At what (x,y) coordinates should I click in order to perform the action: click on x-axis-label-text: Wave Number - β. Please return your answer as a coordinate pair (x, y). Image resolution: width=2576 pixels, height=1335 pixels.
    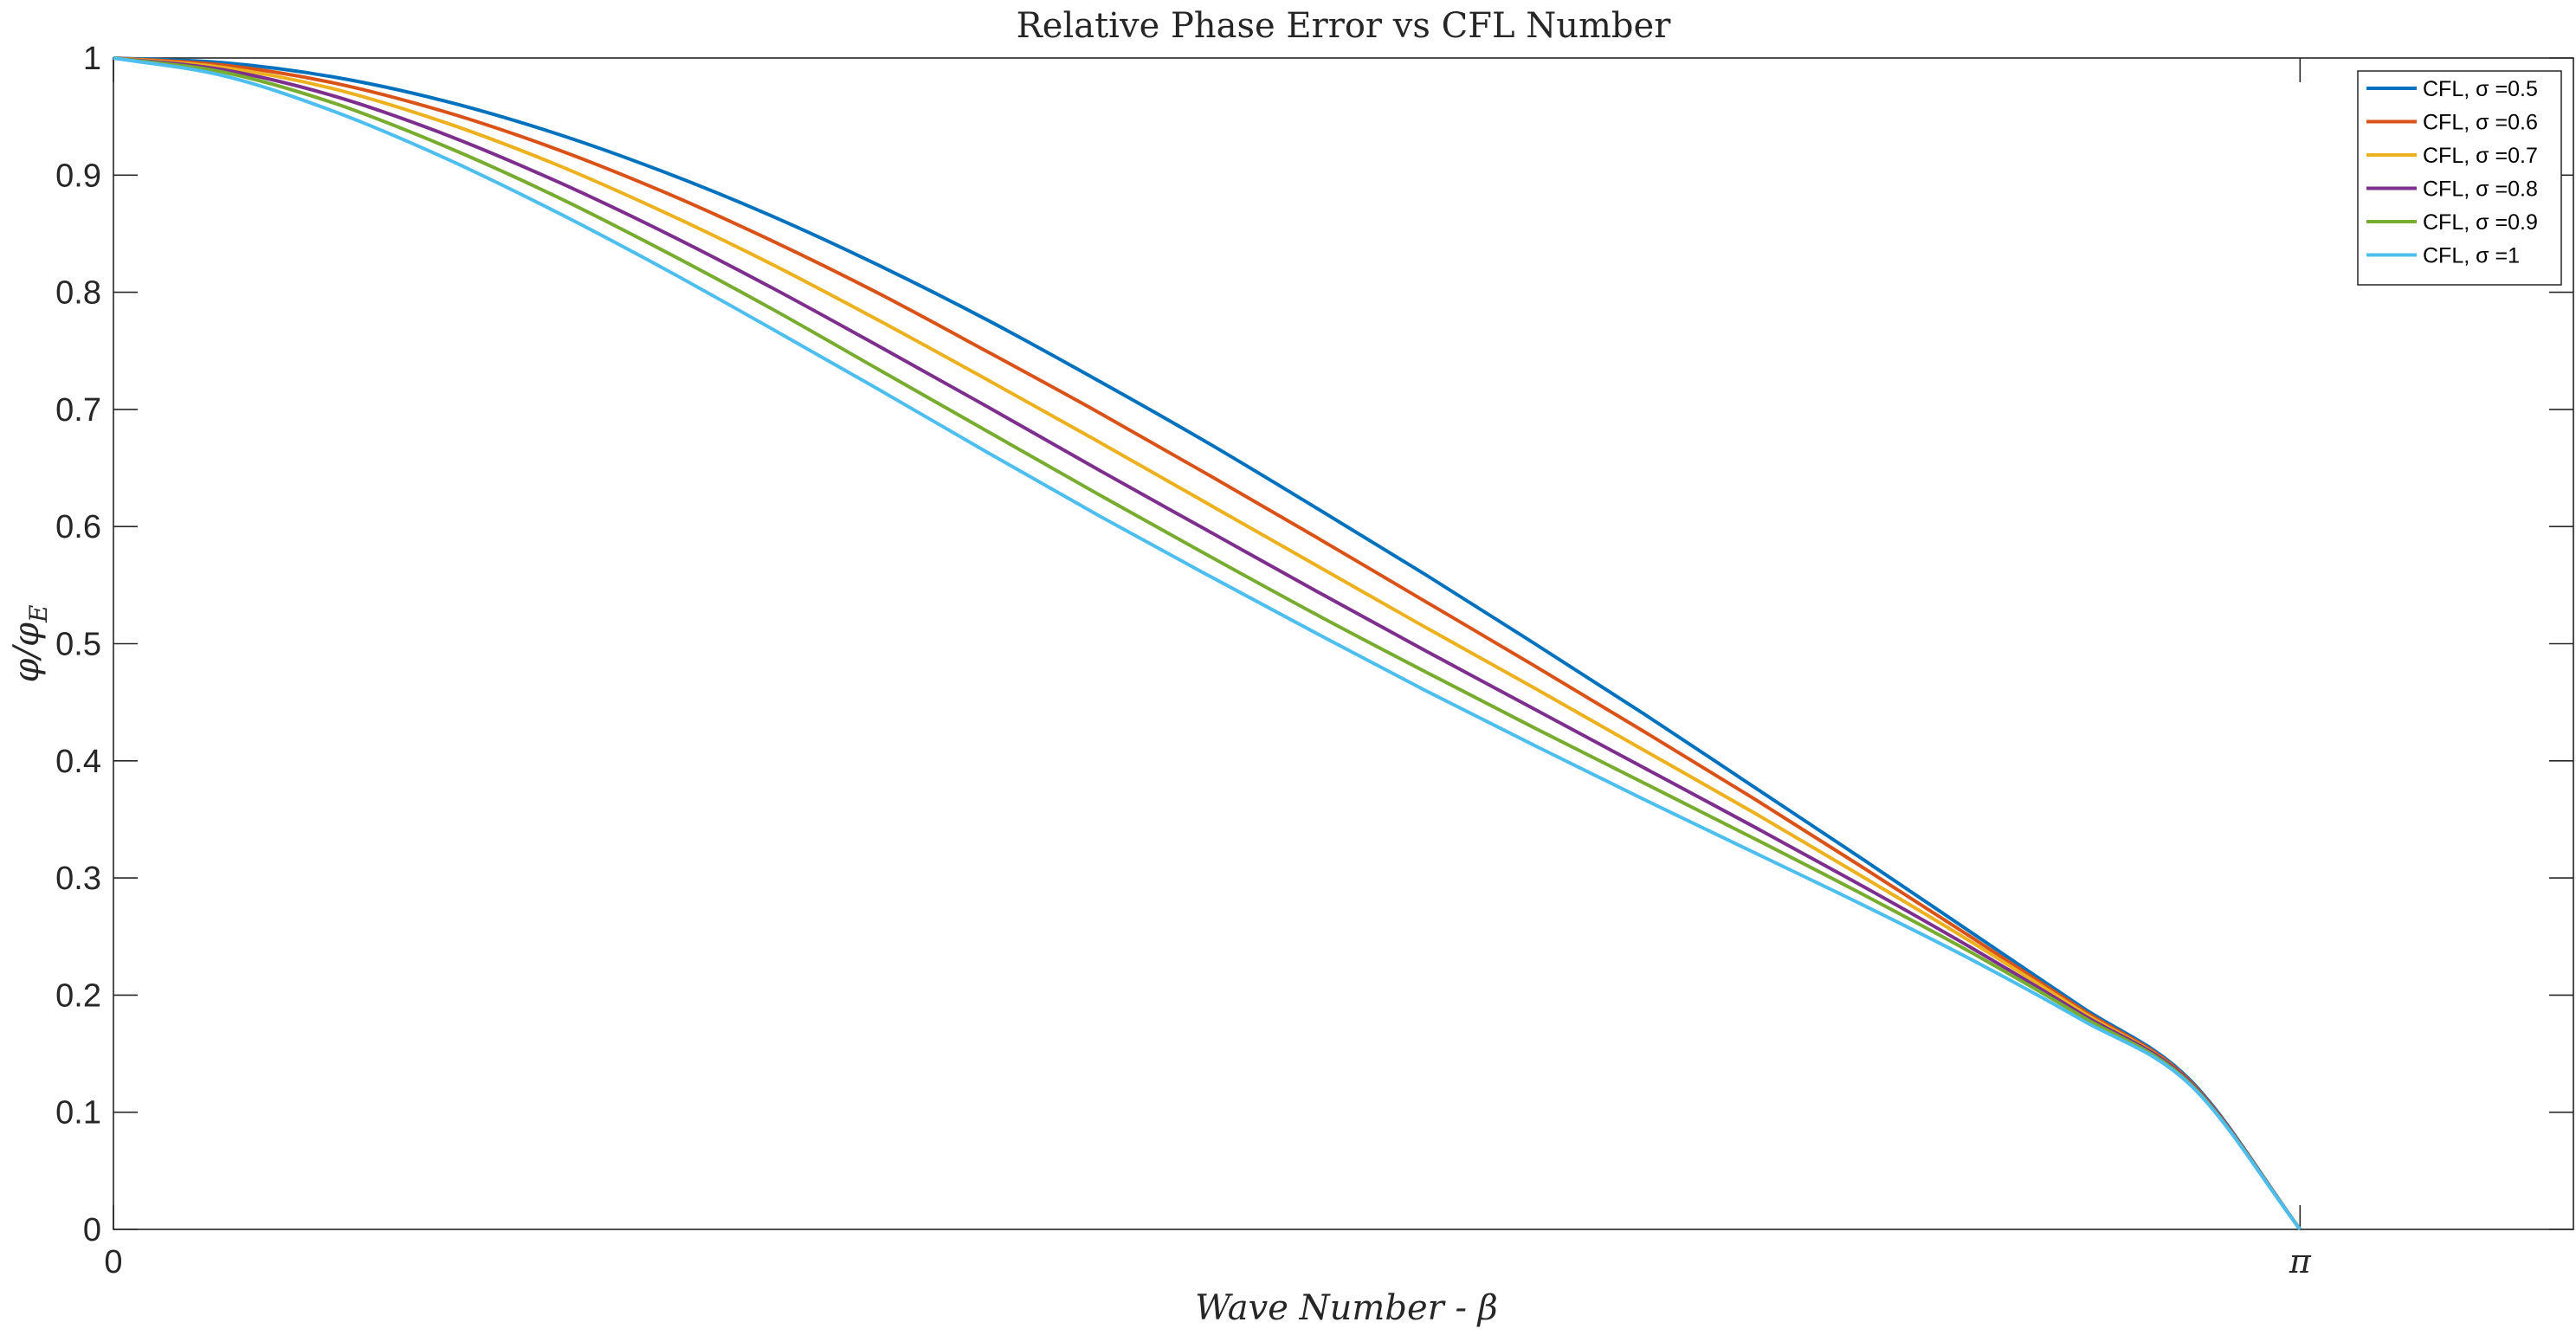
    Looking at the image, I should click on (1346, 1308).